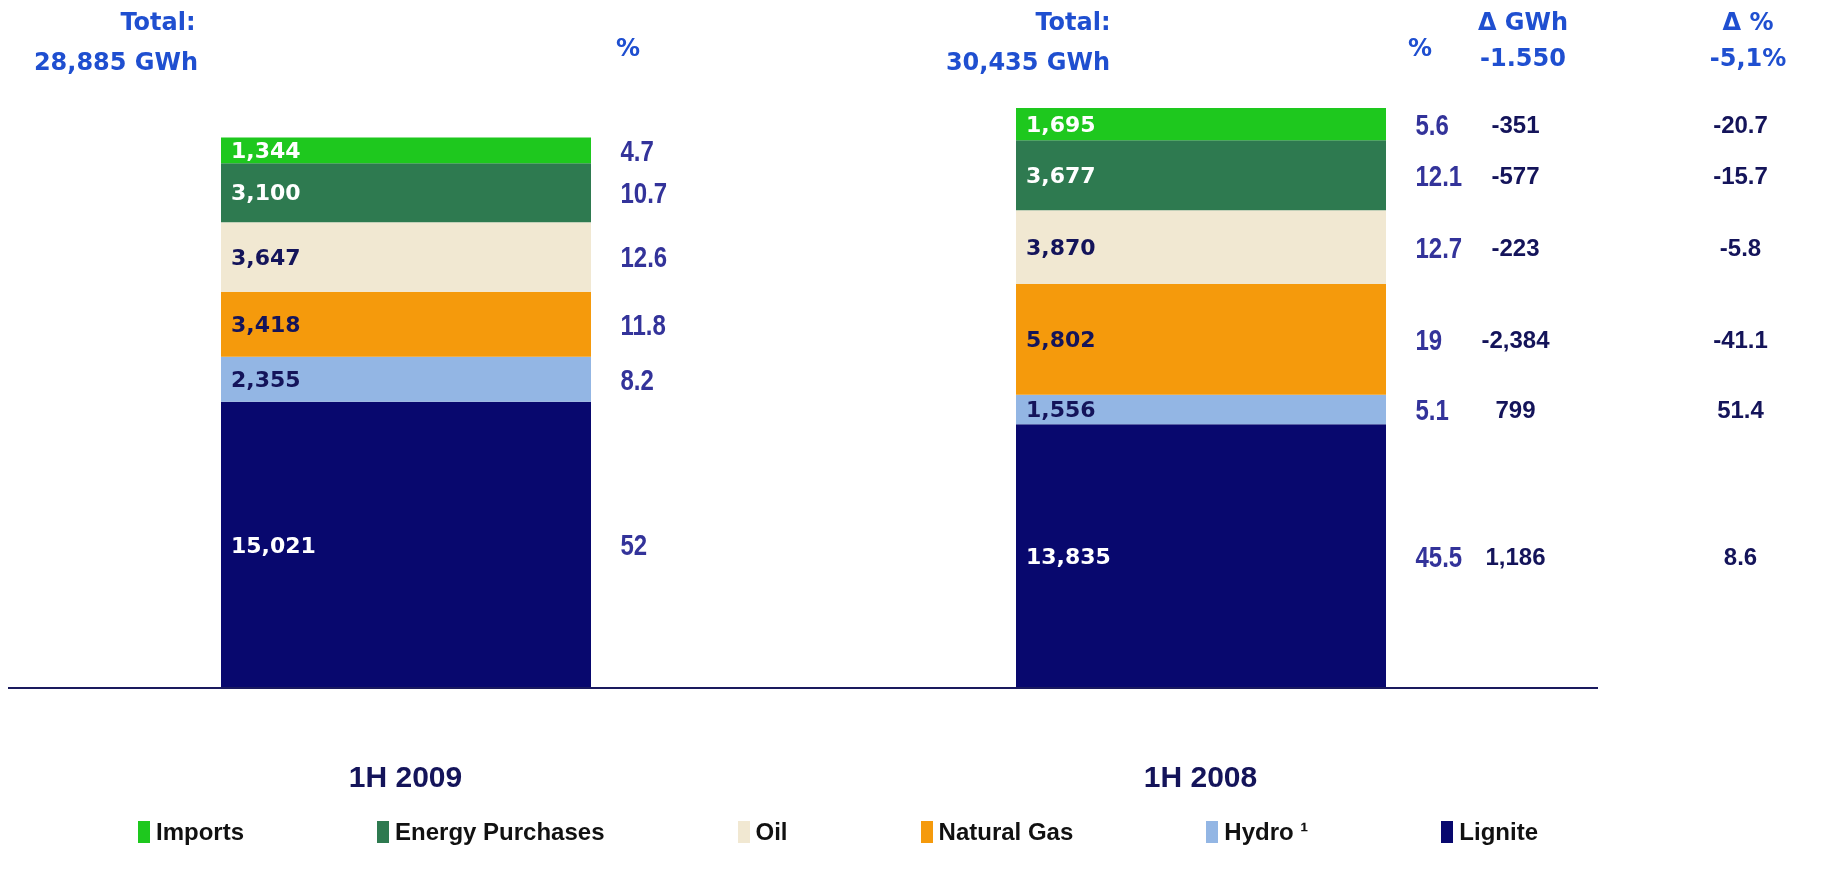 This screenshot has height=871, width=1833. Describe the element at coordinates (273, 545) in the screenshot. I see `data-label: 15,021` at that location.